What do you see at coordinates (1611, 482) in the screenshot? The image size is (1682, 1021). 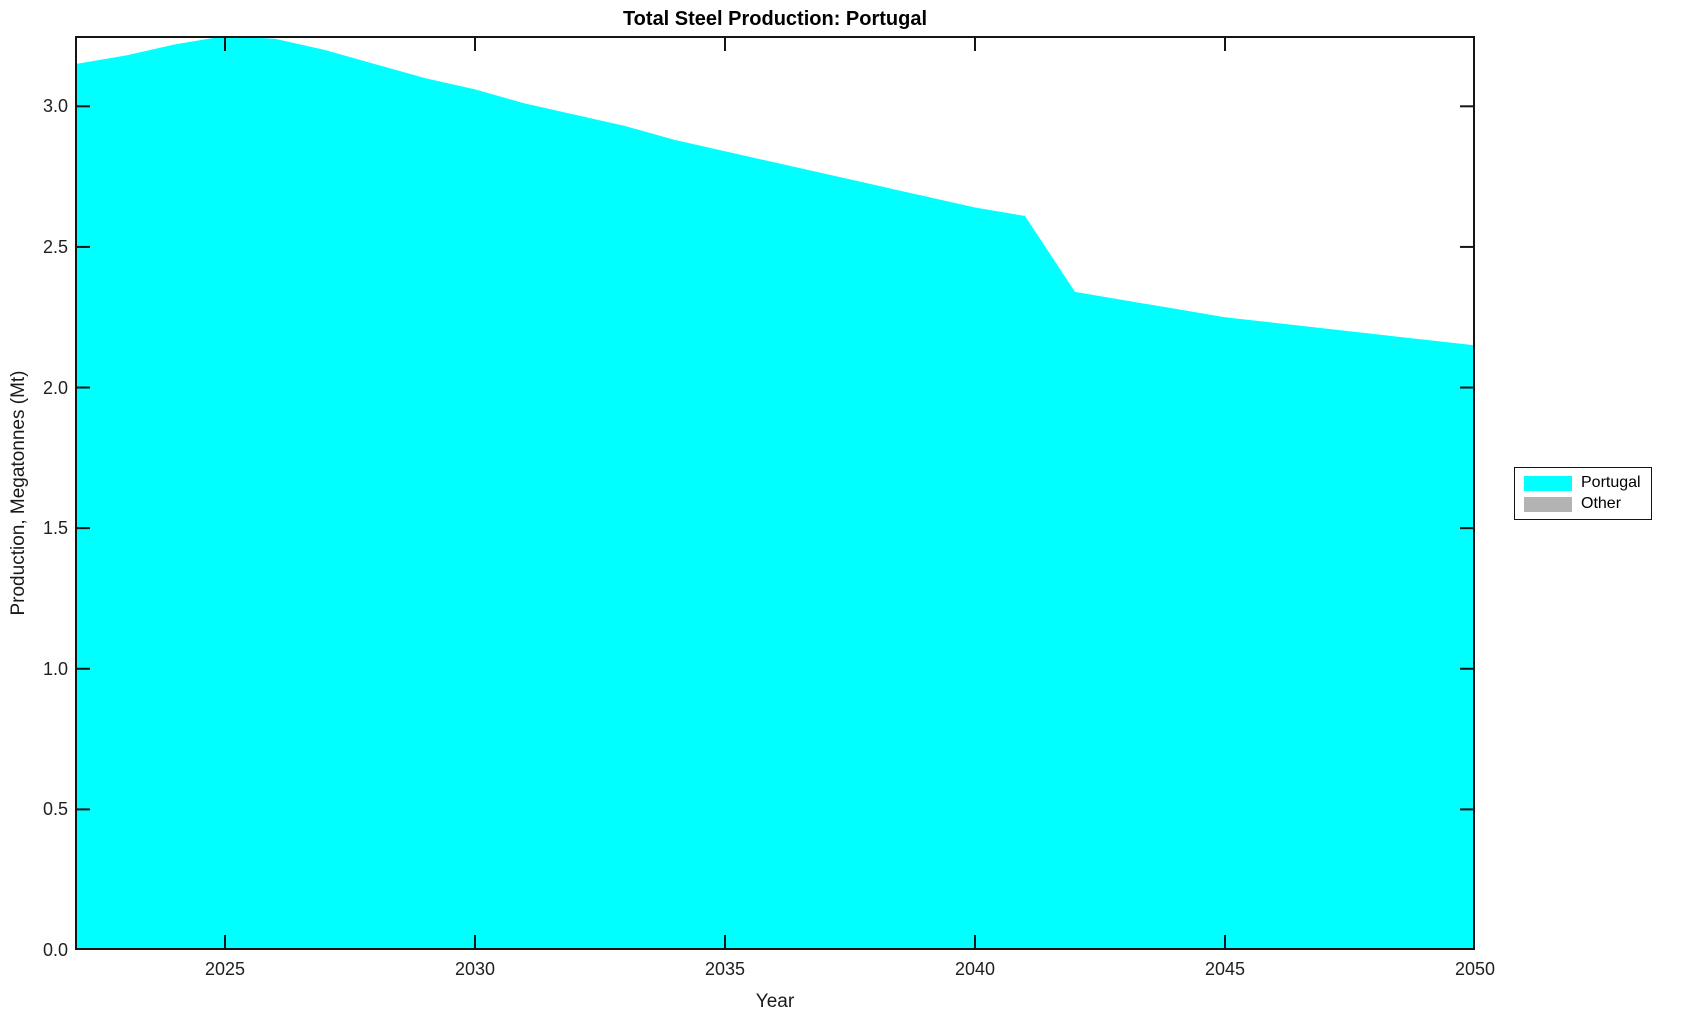 I see `legend-label-portugal: Portugal` at bounding box center [1611, 482].